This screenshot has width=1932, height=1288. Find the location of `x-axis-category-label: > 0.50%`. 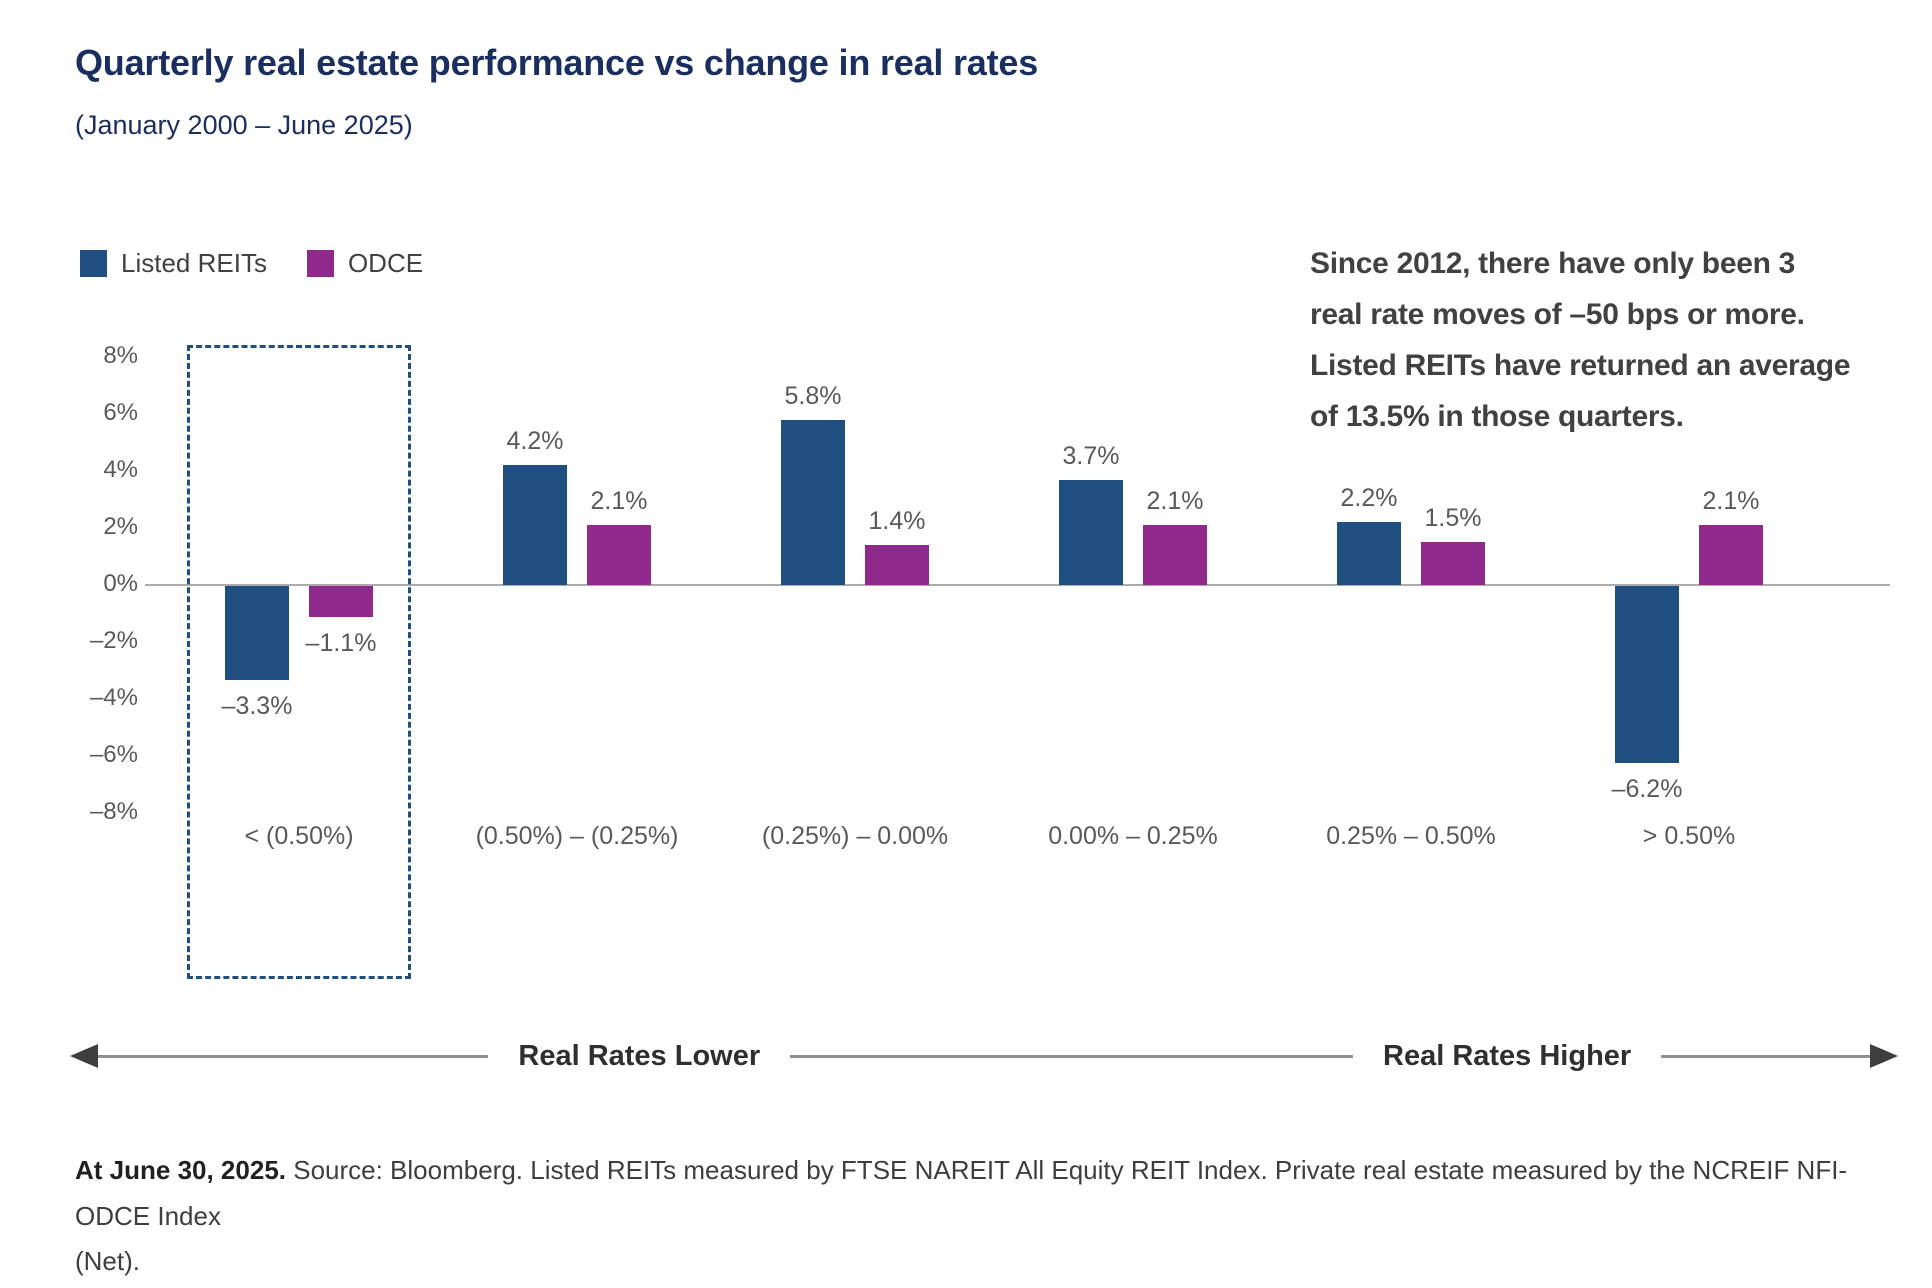

x-axis-category-label: > 0.50% is located at coordinates (1689, 836).